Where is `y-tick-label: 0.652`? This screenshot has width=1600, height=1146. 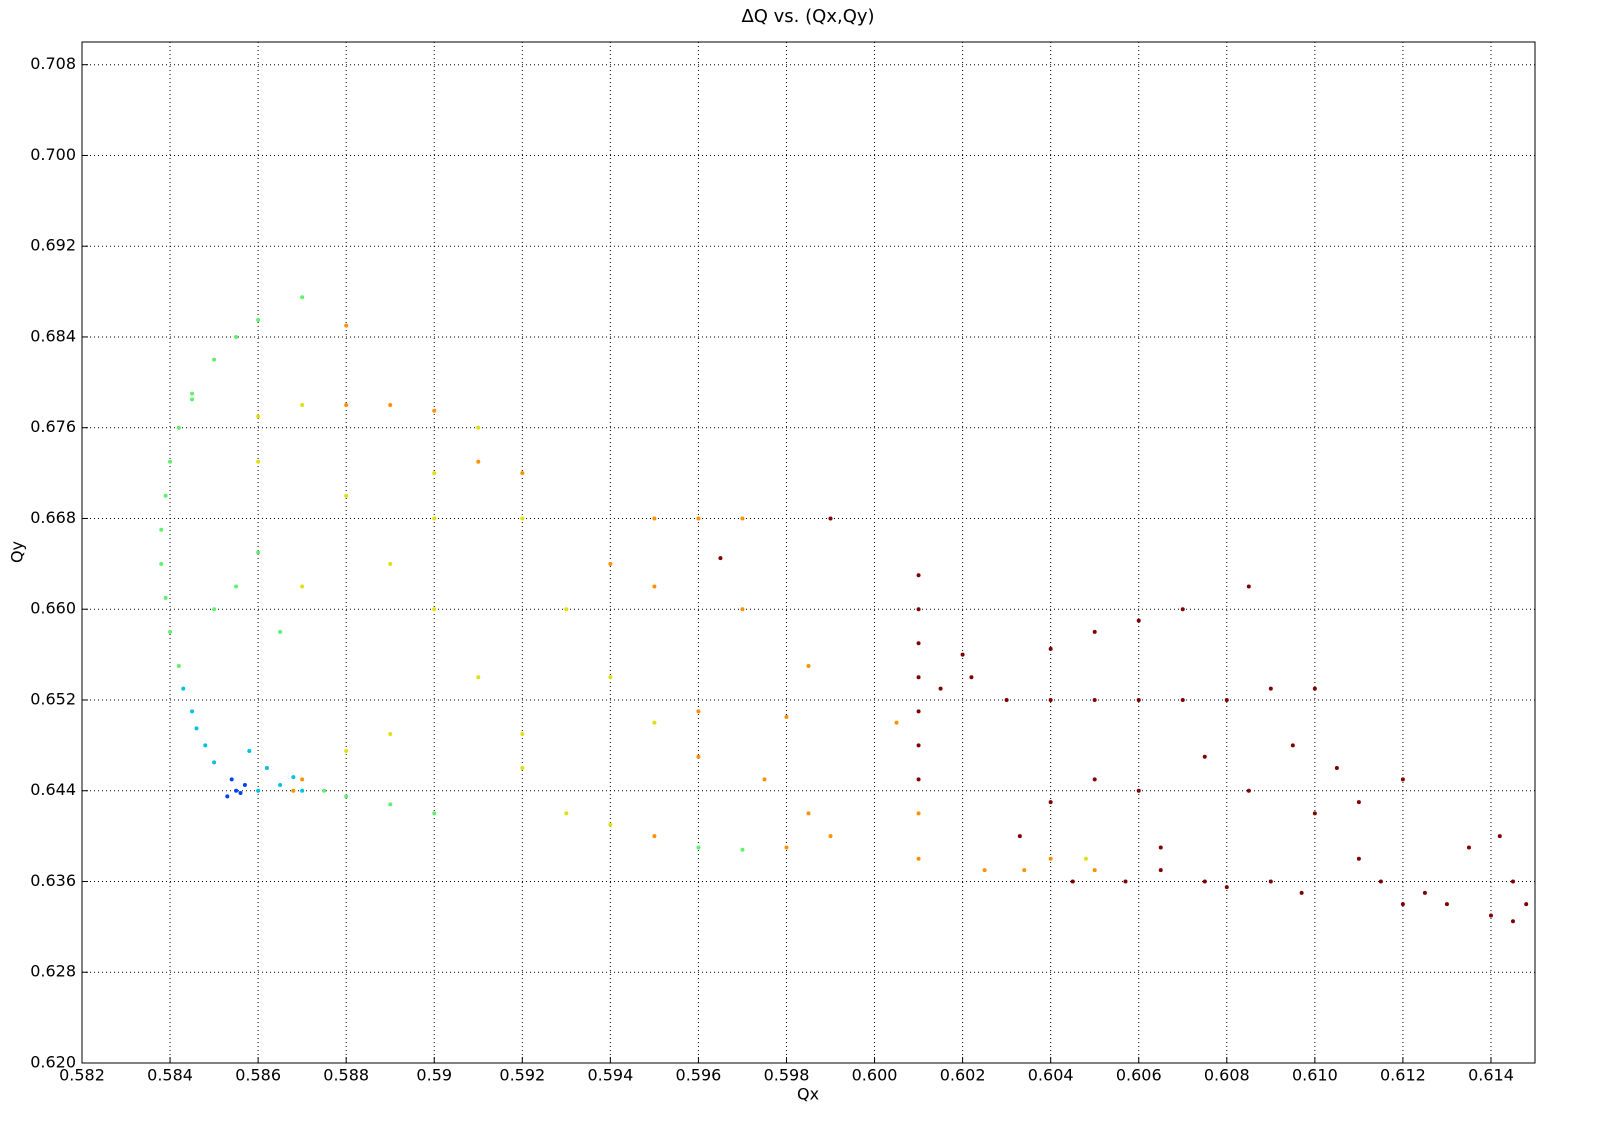
y-tick-label: 0.652 is located at coordinates (53, 698).